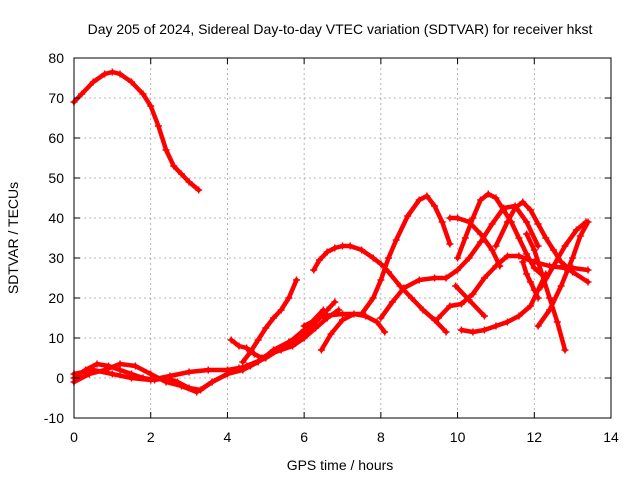  I want to click on y-tick-label: -10, so click(54, 418).